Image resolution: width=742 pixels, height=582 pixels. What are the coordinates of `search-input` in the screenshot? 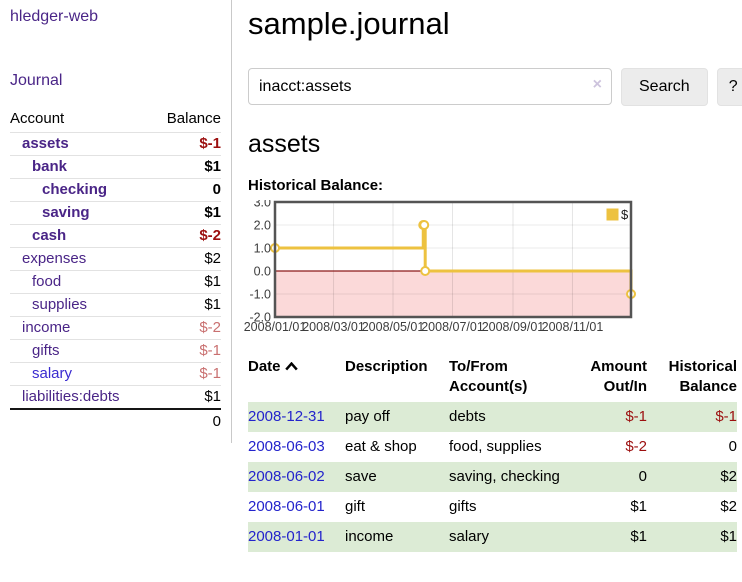 It's located at (430, 86).